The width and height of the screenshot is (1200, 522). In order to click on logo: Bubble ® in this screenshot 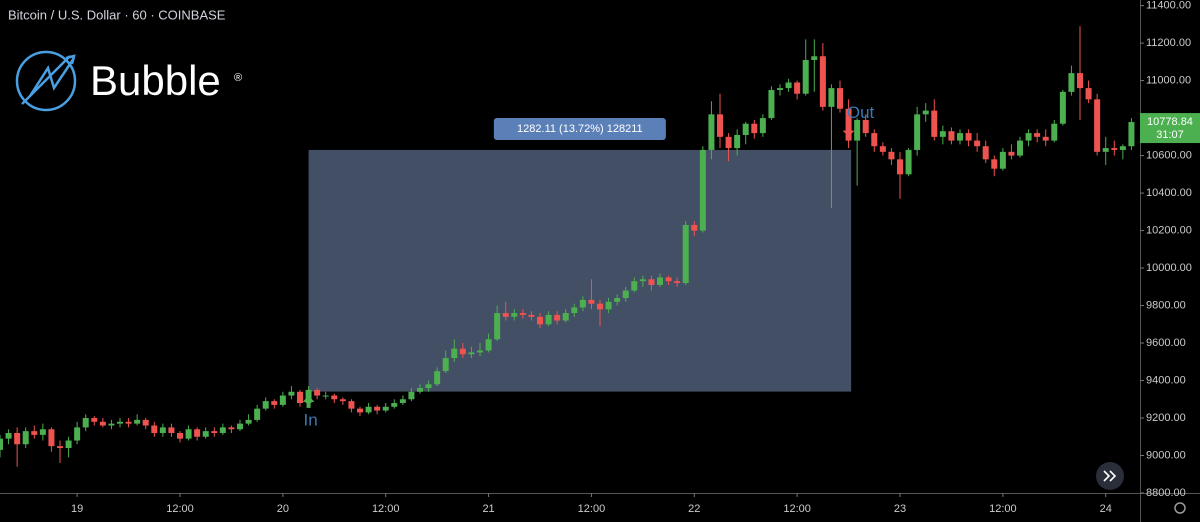, I will do `click(128, 81)`.